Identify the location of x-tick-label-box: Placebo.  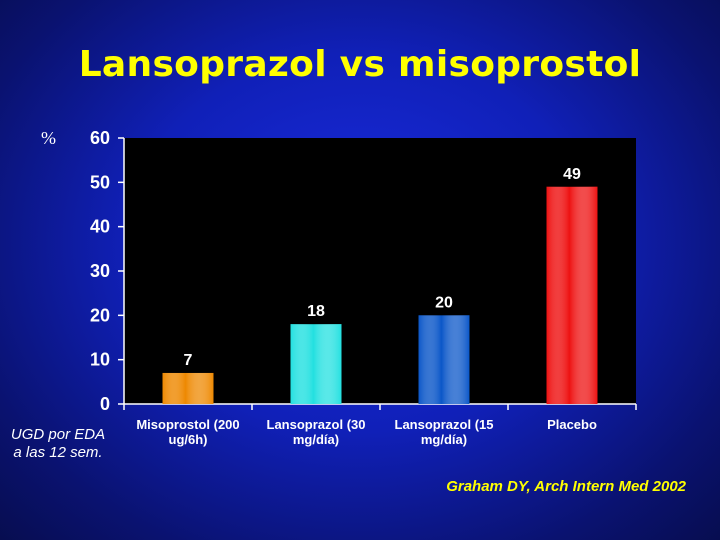
(572, 424).